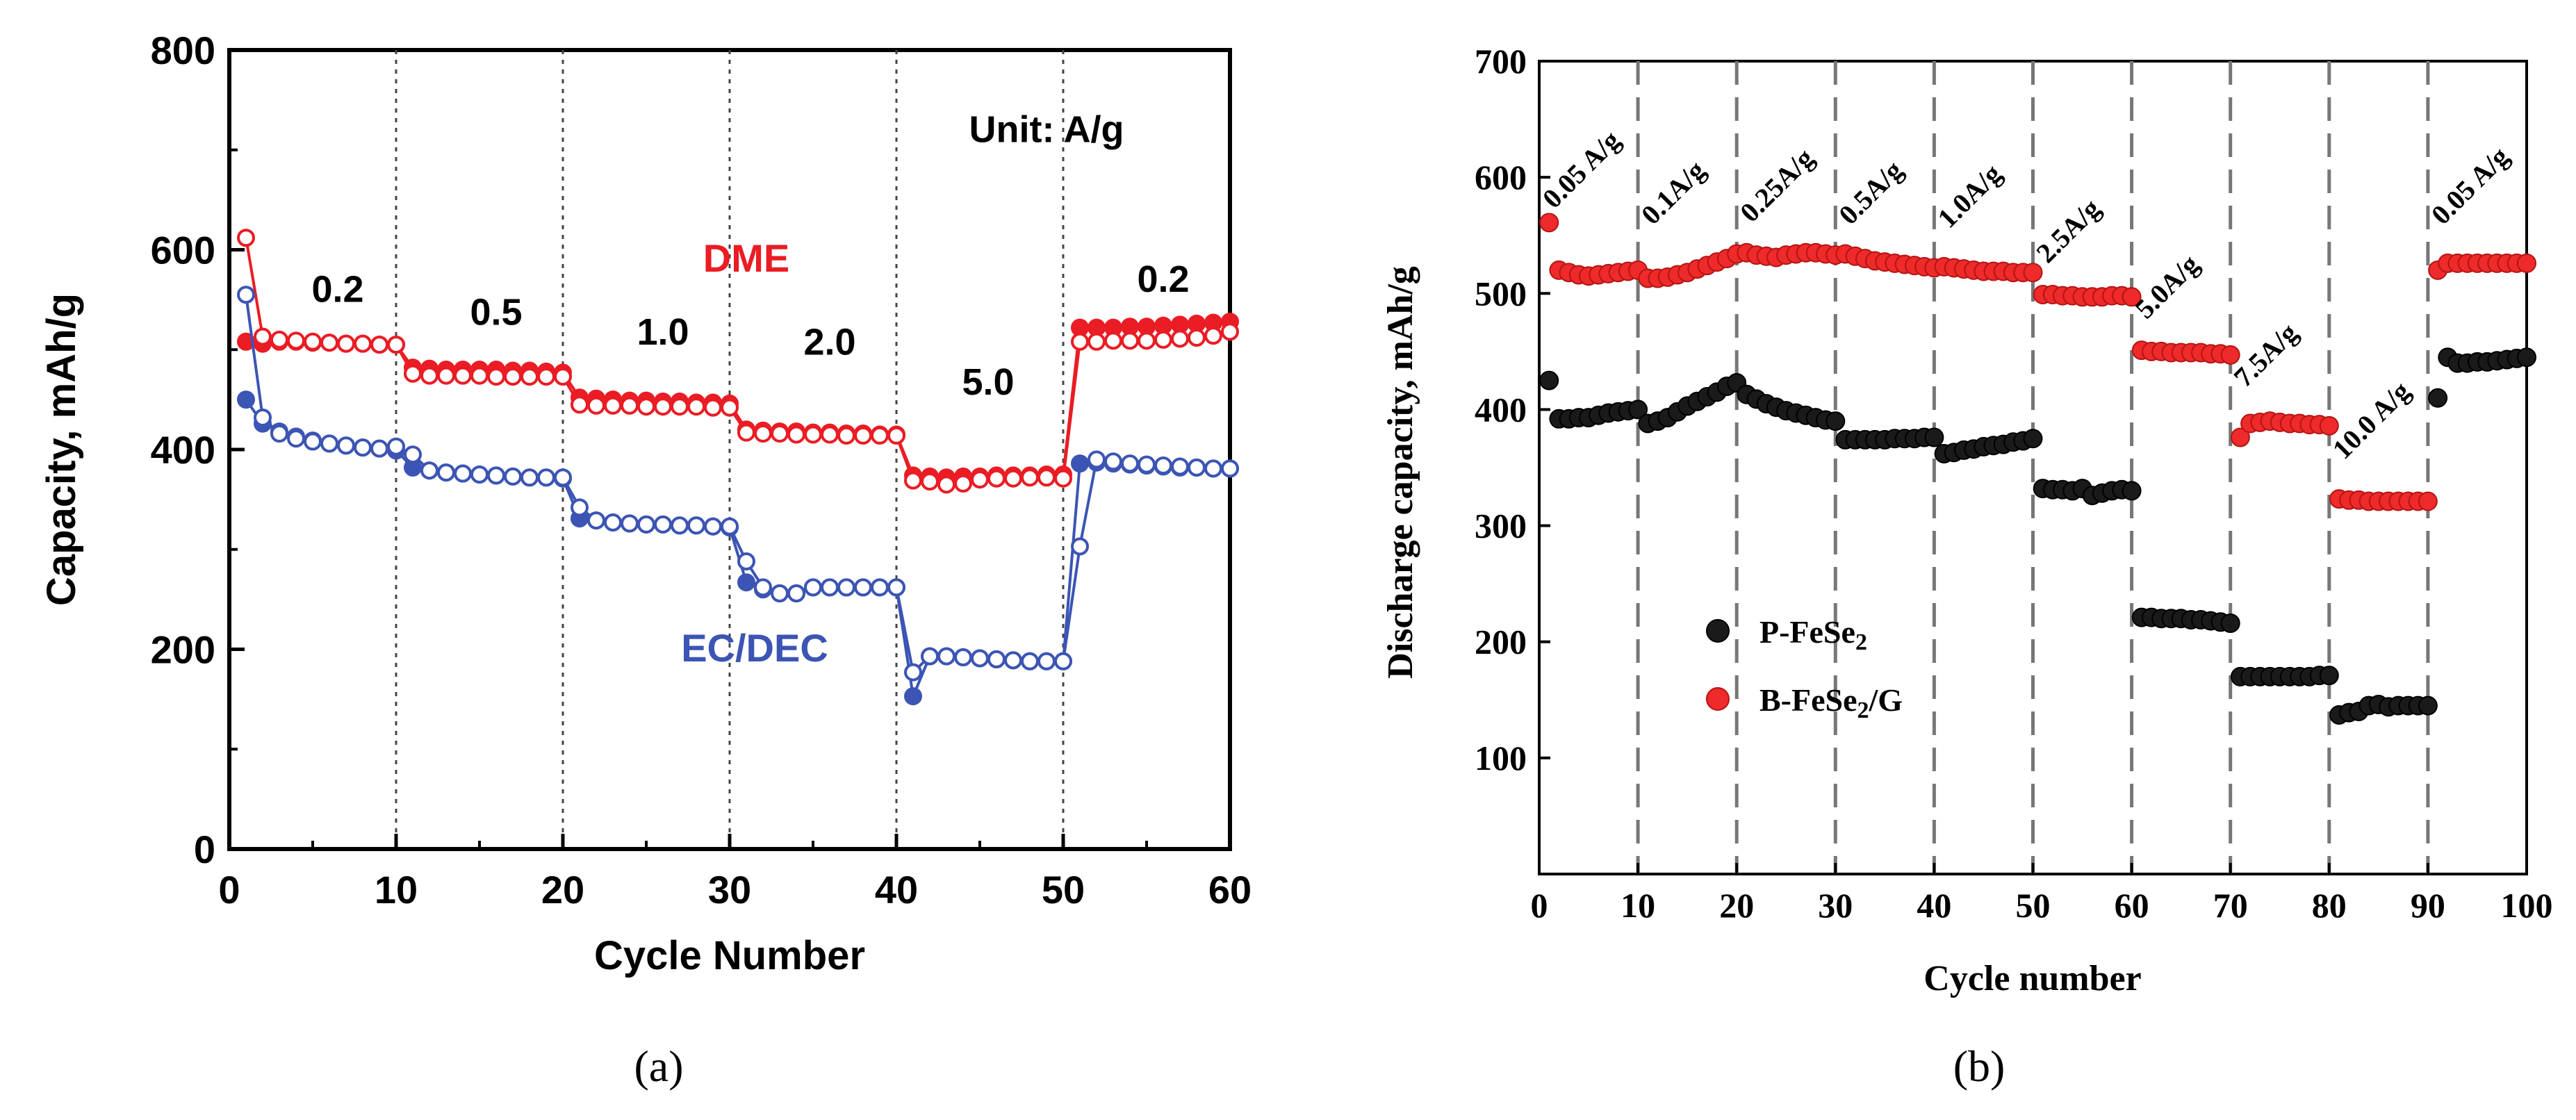 The height and width of the screenshot is (1120, 2576). Describe the element at coordinates (663, 332) in the screenshot. I see `rate-label: 1.0` at that location.